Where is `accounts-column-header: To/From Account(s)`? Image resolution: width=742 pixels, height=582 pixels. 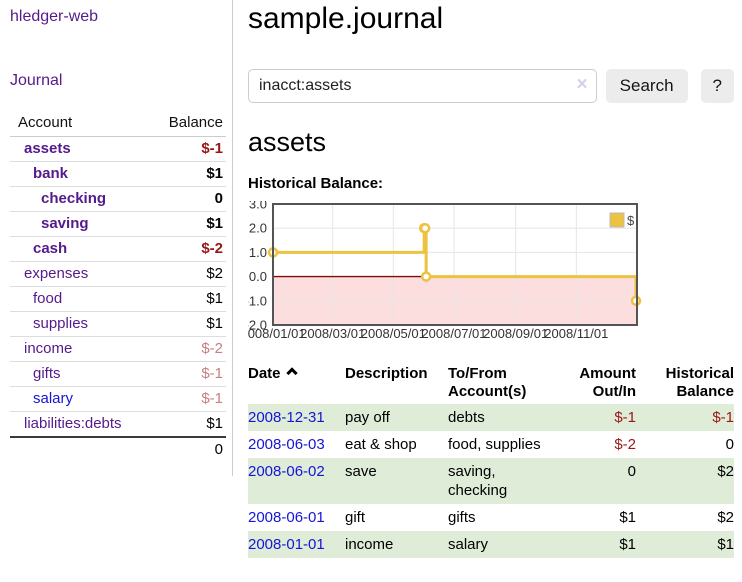
accounts-column-header: To/From Account(s) is located at coordinates (487, 382).